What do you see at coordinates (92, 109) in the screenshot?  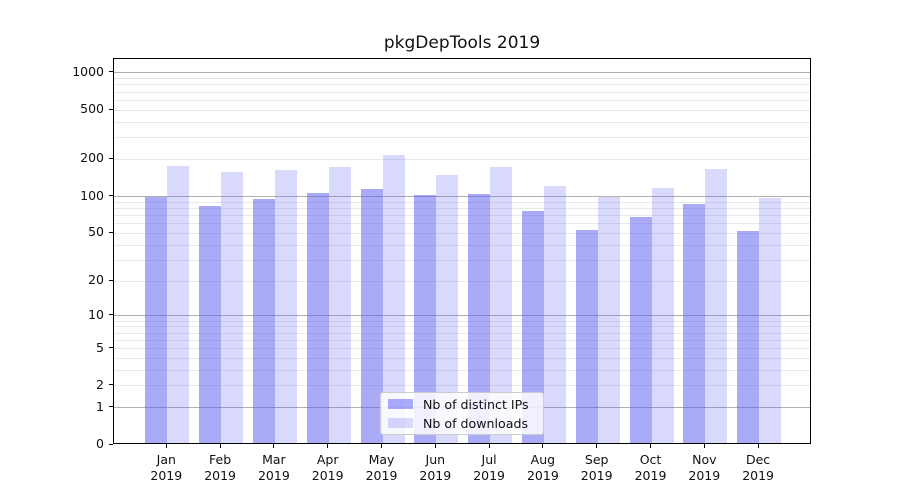 I see `y-tick-label: 500` at bounding box center [92, 109].